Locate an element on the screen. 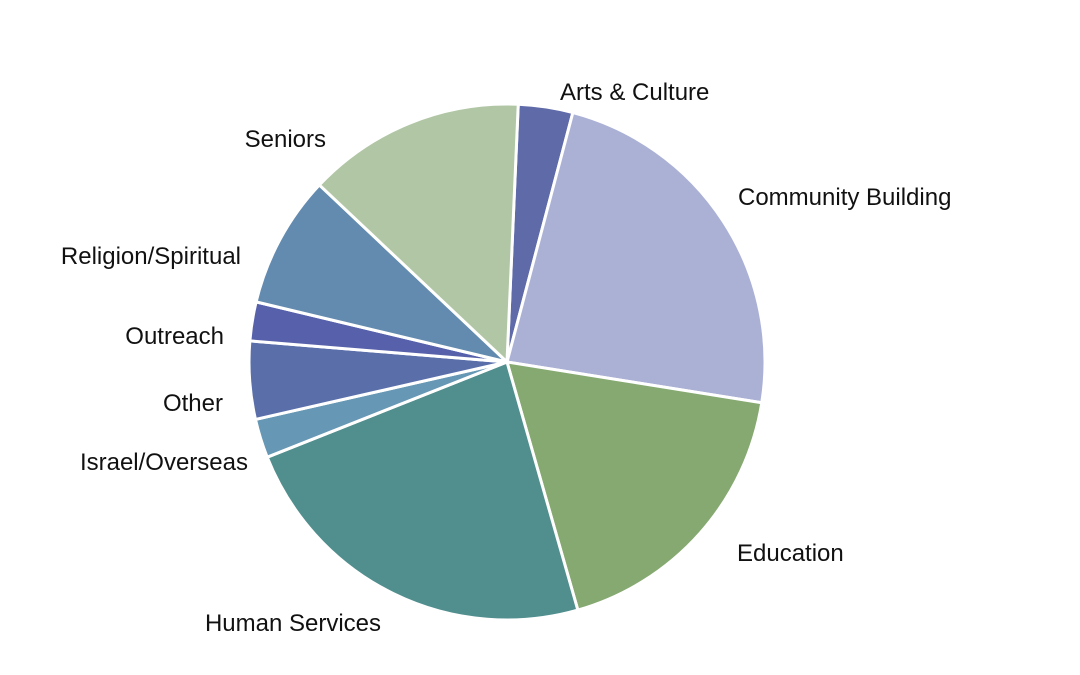  label-human-services: Human Services is located at coordinates (293, 623).